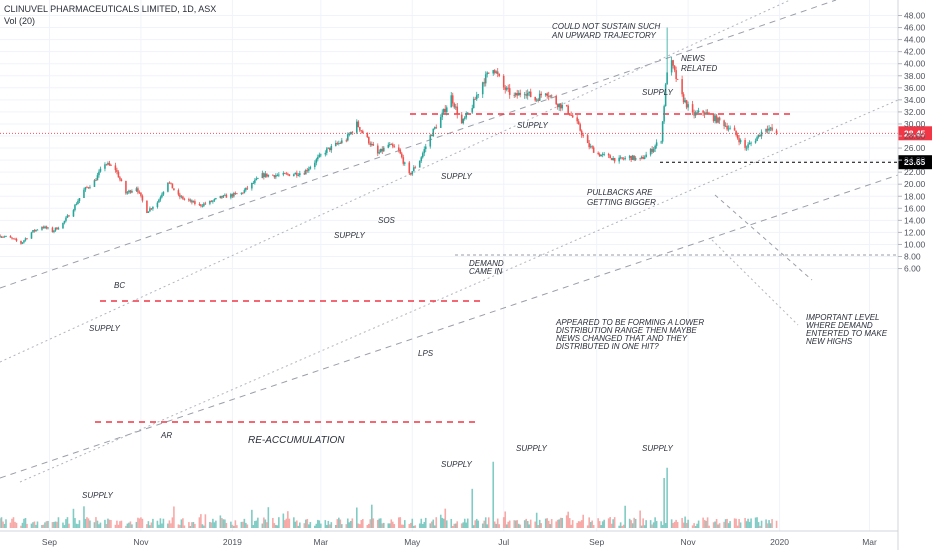 The width and height of the screenshot is (932, 550). Describe the element at coordinates (604, 35) in the screenshot. I see `annotation-could-not-sustain-2: AN UPWARD TRAJECTORY` at that location.